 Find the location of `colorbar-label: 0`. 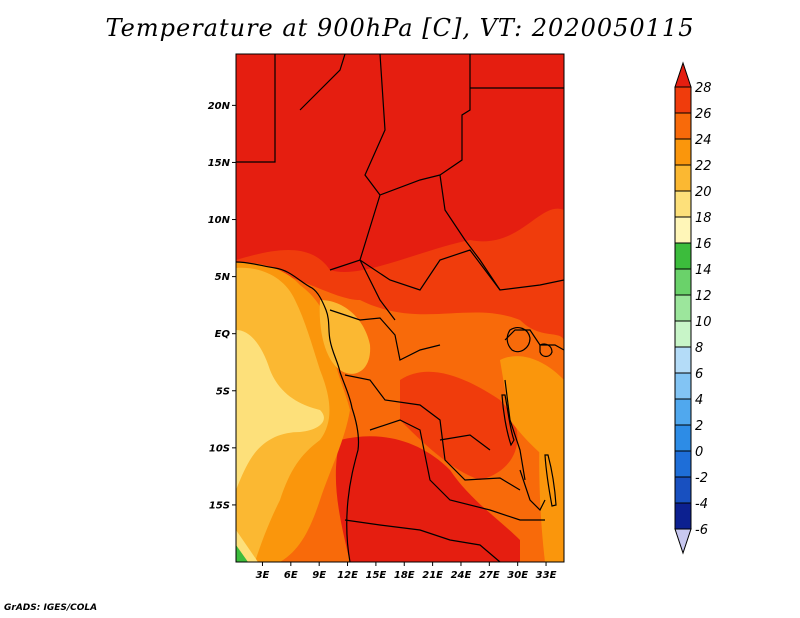

colorbar-label: 0 is located at coordinates (699, 452).